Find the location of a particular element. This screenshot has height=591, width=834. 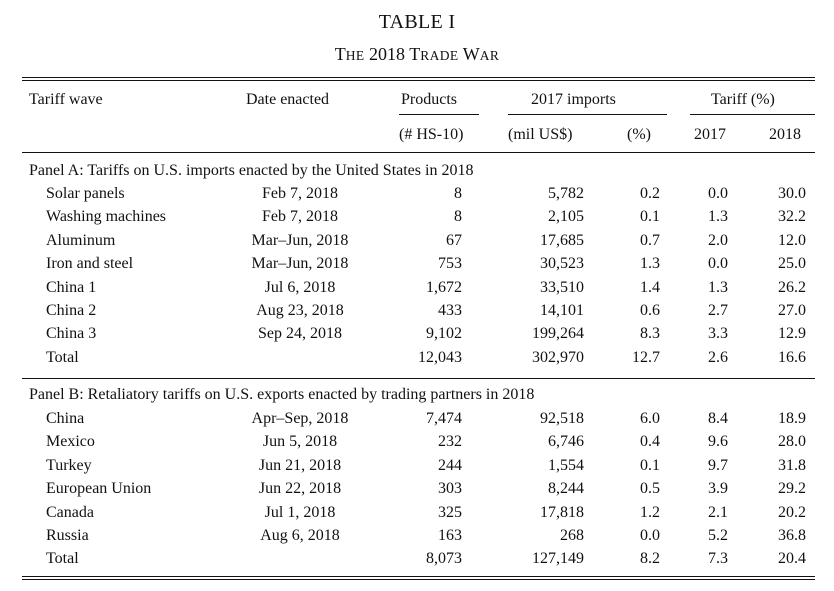

table-cell-products: 244 is located at coordinates (450, 465).